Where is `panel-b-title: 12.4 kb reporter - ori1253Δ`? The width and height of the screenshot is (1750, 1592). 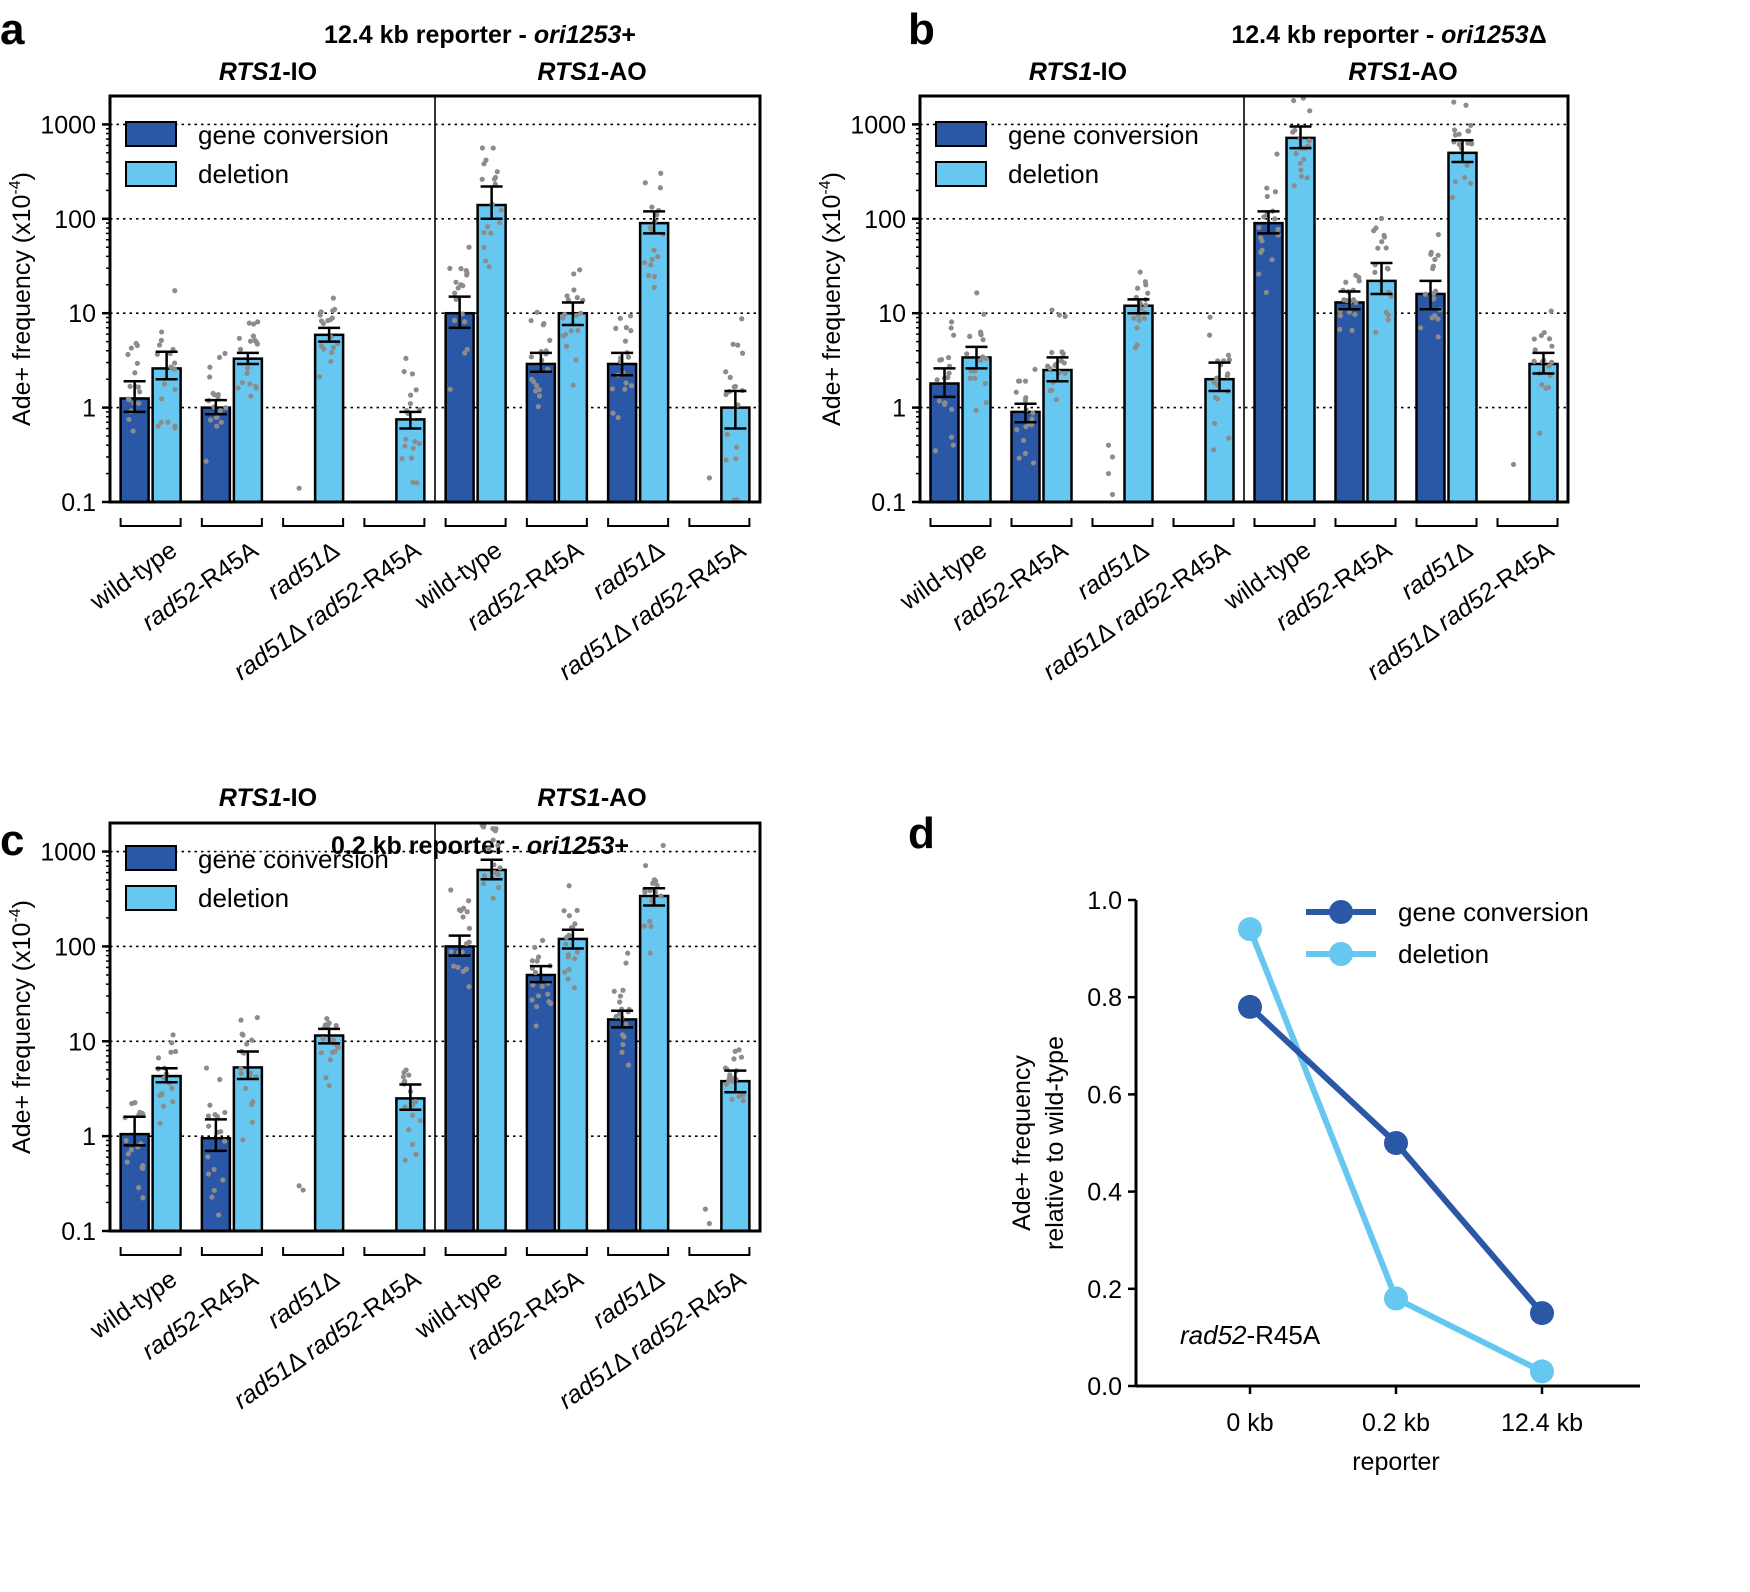 panel-b-title: 12.4 kb reporter - ori1253Δ is located at coordinates (1388, 35).